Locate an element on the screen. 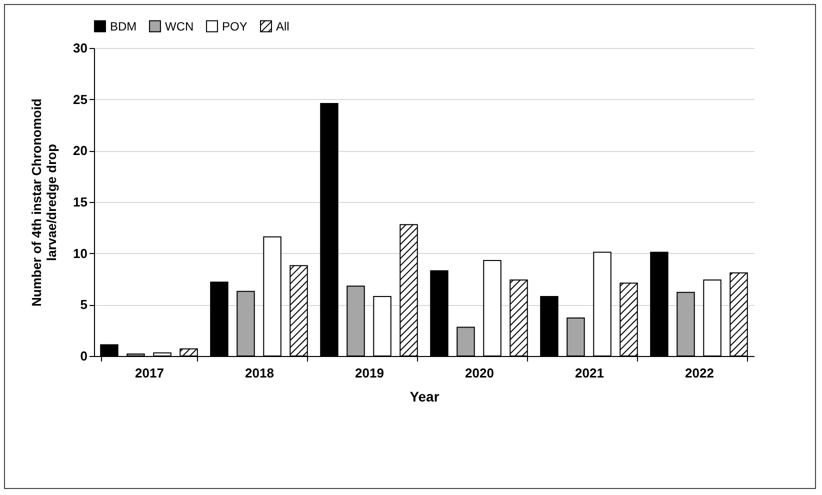 This screenshot has height=495, width=822. y-tick-label: 10 is located at coordinates (80, 253).